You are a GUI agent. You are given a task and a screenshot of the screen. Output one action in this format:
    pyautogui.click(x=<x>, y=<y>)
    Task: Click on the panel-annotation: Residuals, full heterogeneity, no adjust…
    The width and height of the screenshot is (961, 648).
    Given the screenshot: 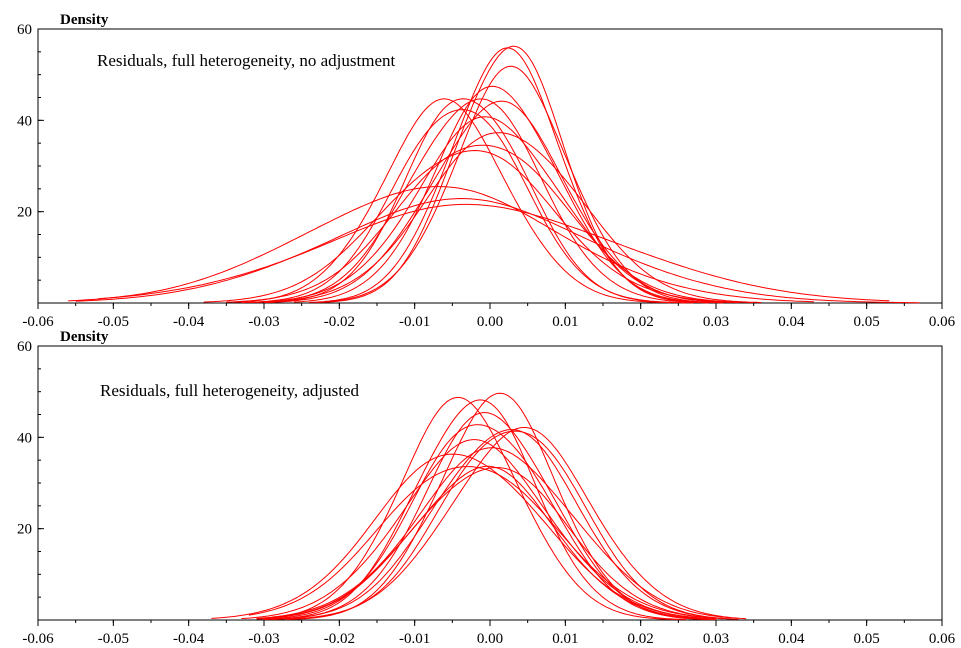 What is the action you would take?
    pyautogui.click(x=246, y=60)
    